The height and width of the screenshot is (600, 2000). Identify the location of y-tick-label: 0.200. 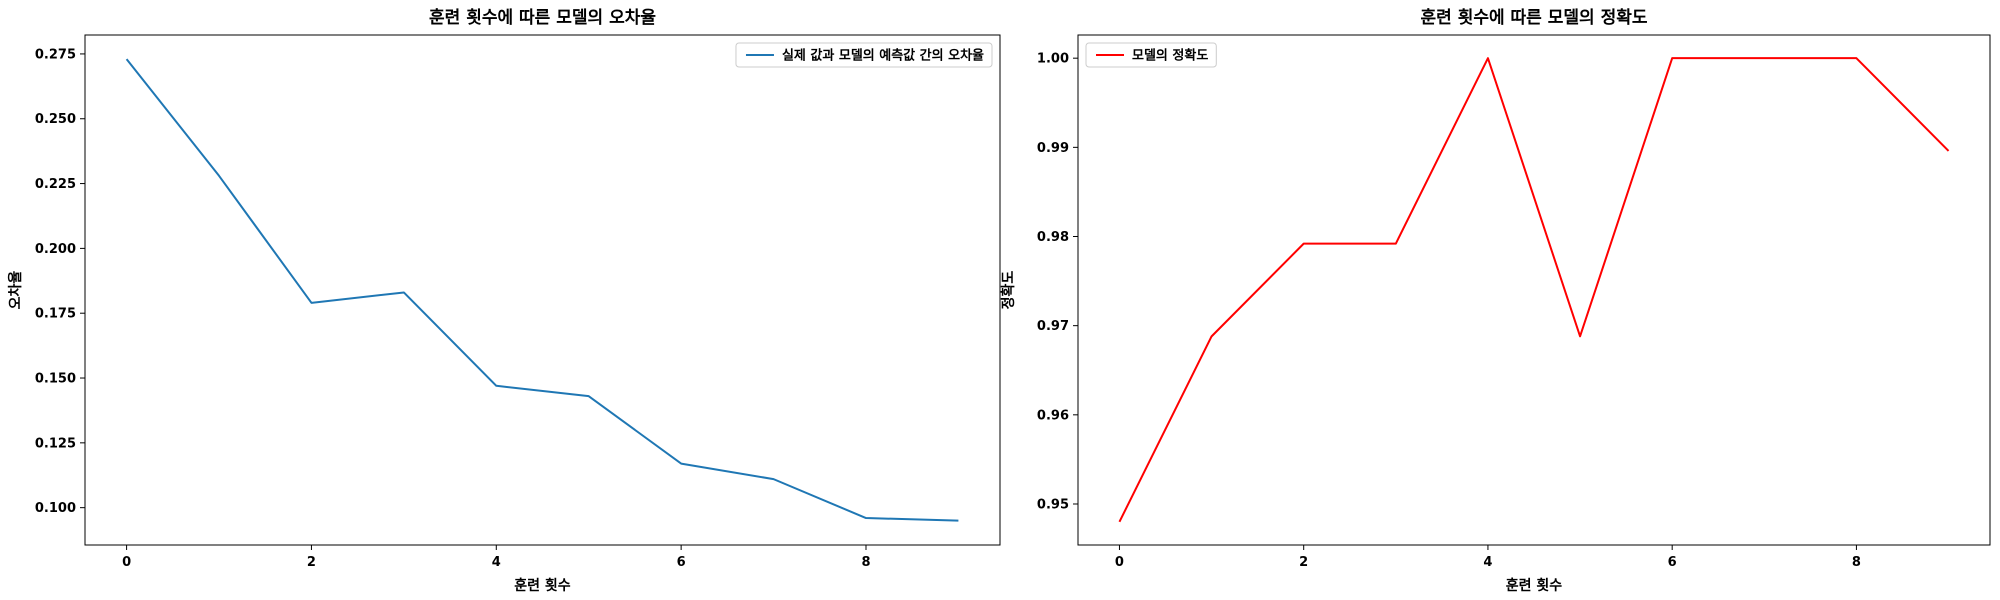
(55, 249).